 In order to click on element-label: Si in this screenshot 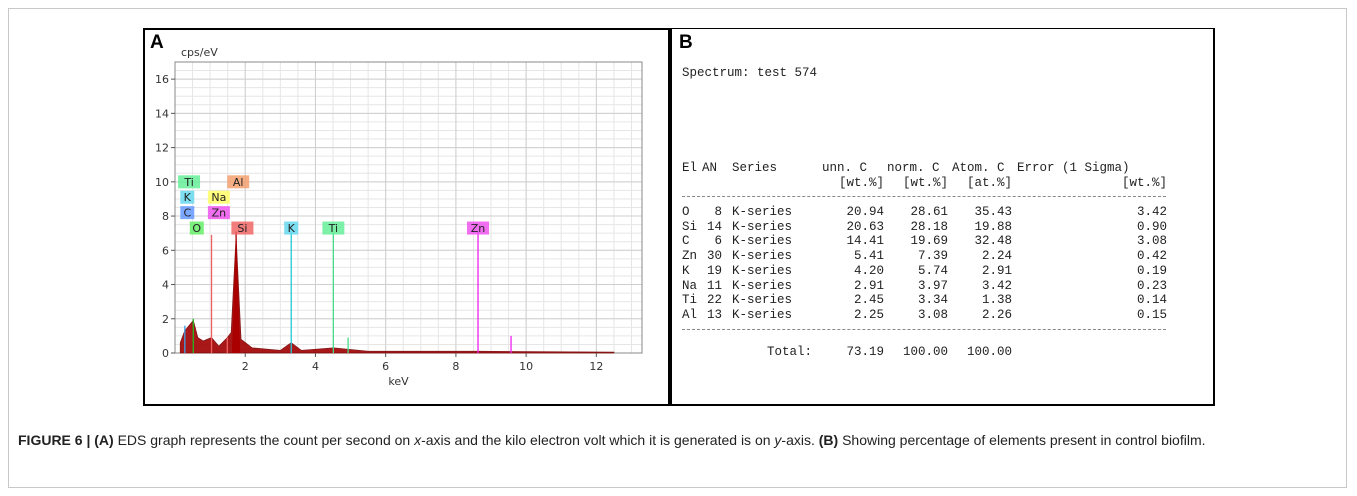, I will do `click(242, 228)`.